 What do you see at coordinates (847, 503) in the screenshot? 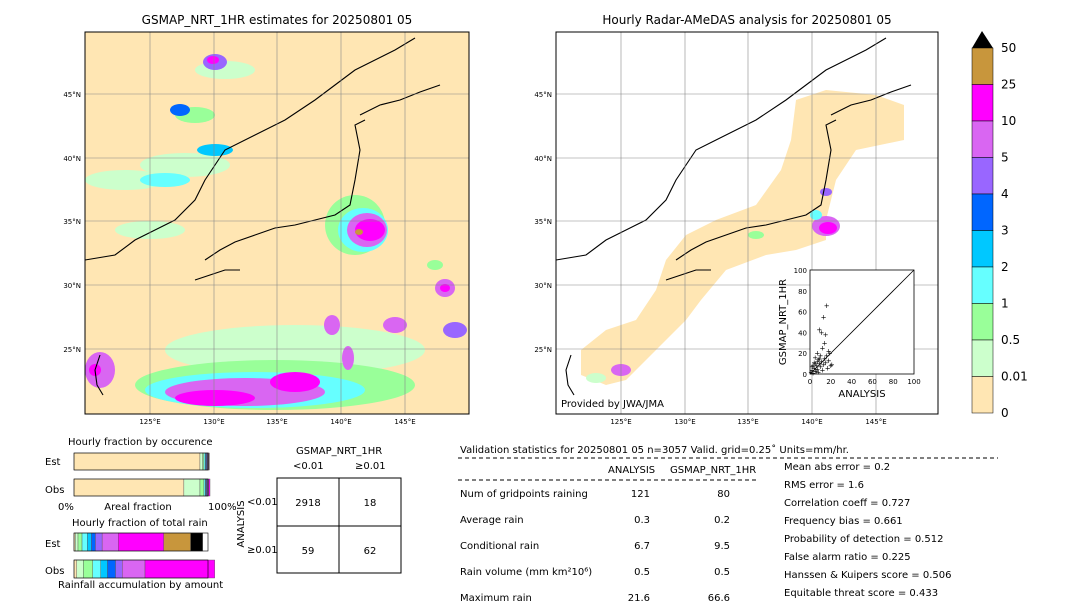
I see `score-line: Correlation coeff = 0.727` at bounding box center [847, 503].